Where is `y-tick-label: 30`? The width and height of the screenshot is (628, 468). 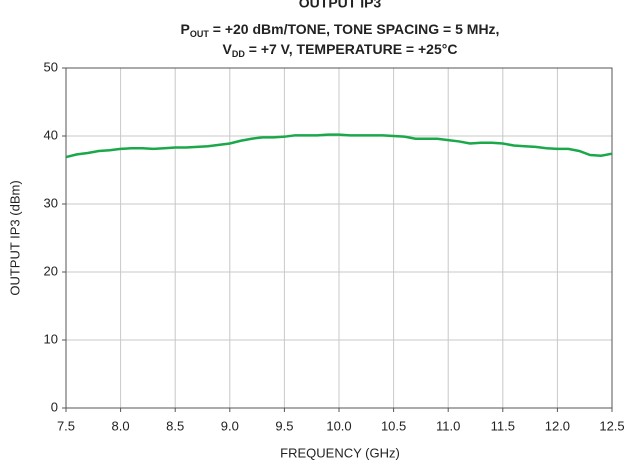 y-tick-label: 30 is located at coordinates (51, 202).